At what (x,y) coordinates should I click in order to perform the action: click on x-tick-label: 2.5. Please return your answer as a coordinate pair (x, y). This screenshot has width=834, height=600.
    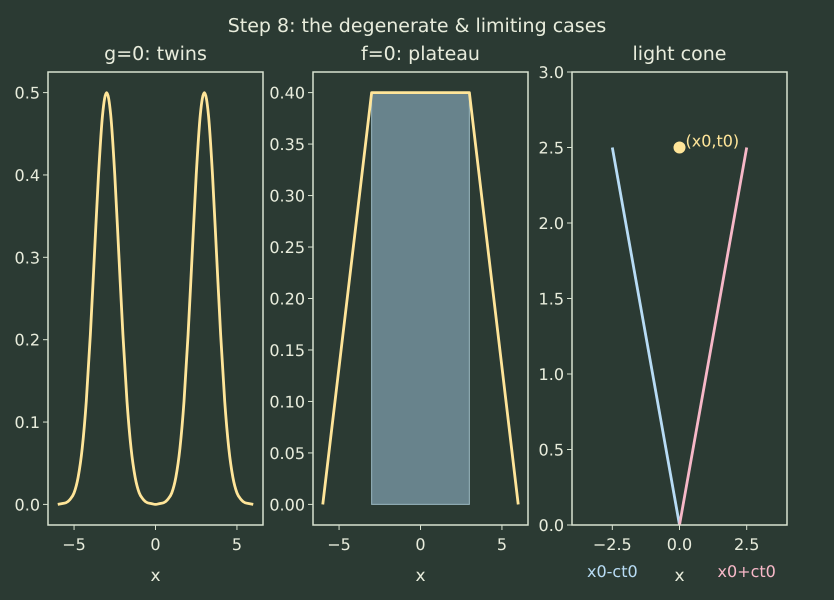
    Looking at the image, I should click on (747, 544).